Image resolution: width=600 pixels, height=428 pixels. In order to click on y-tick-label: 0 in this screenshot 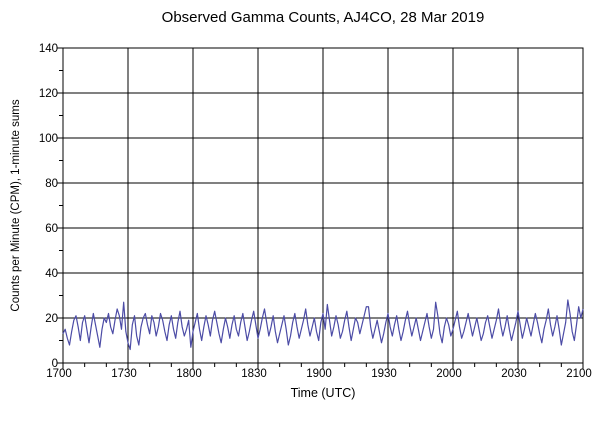, I will do `click(55, 364)`.